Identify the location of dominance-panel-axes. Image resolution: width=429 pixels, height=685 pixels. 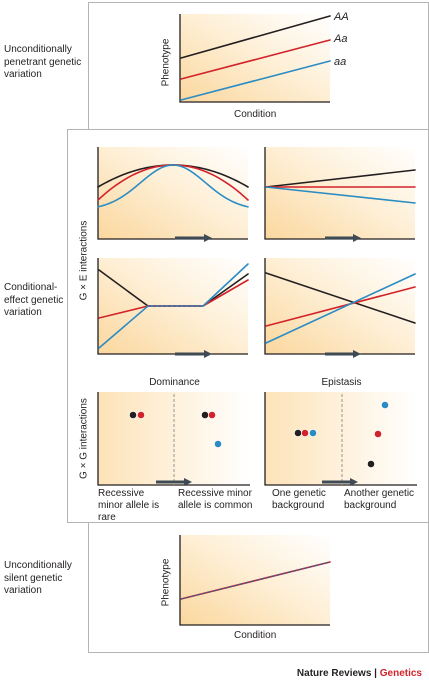
(173, 439).